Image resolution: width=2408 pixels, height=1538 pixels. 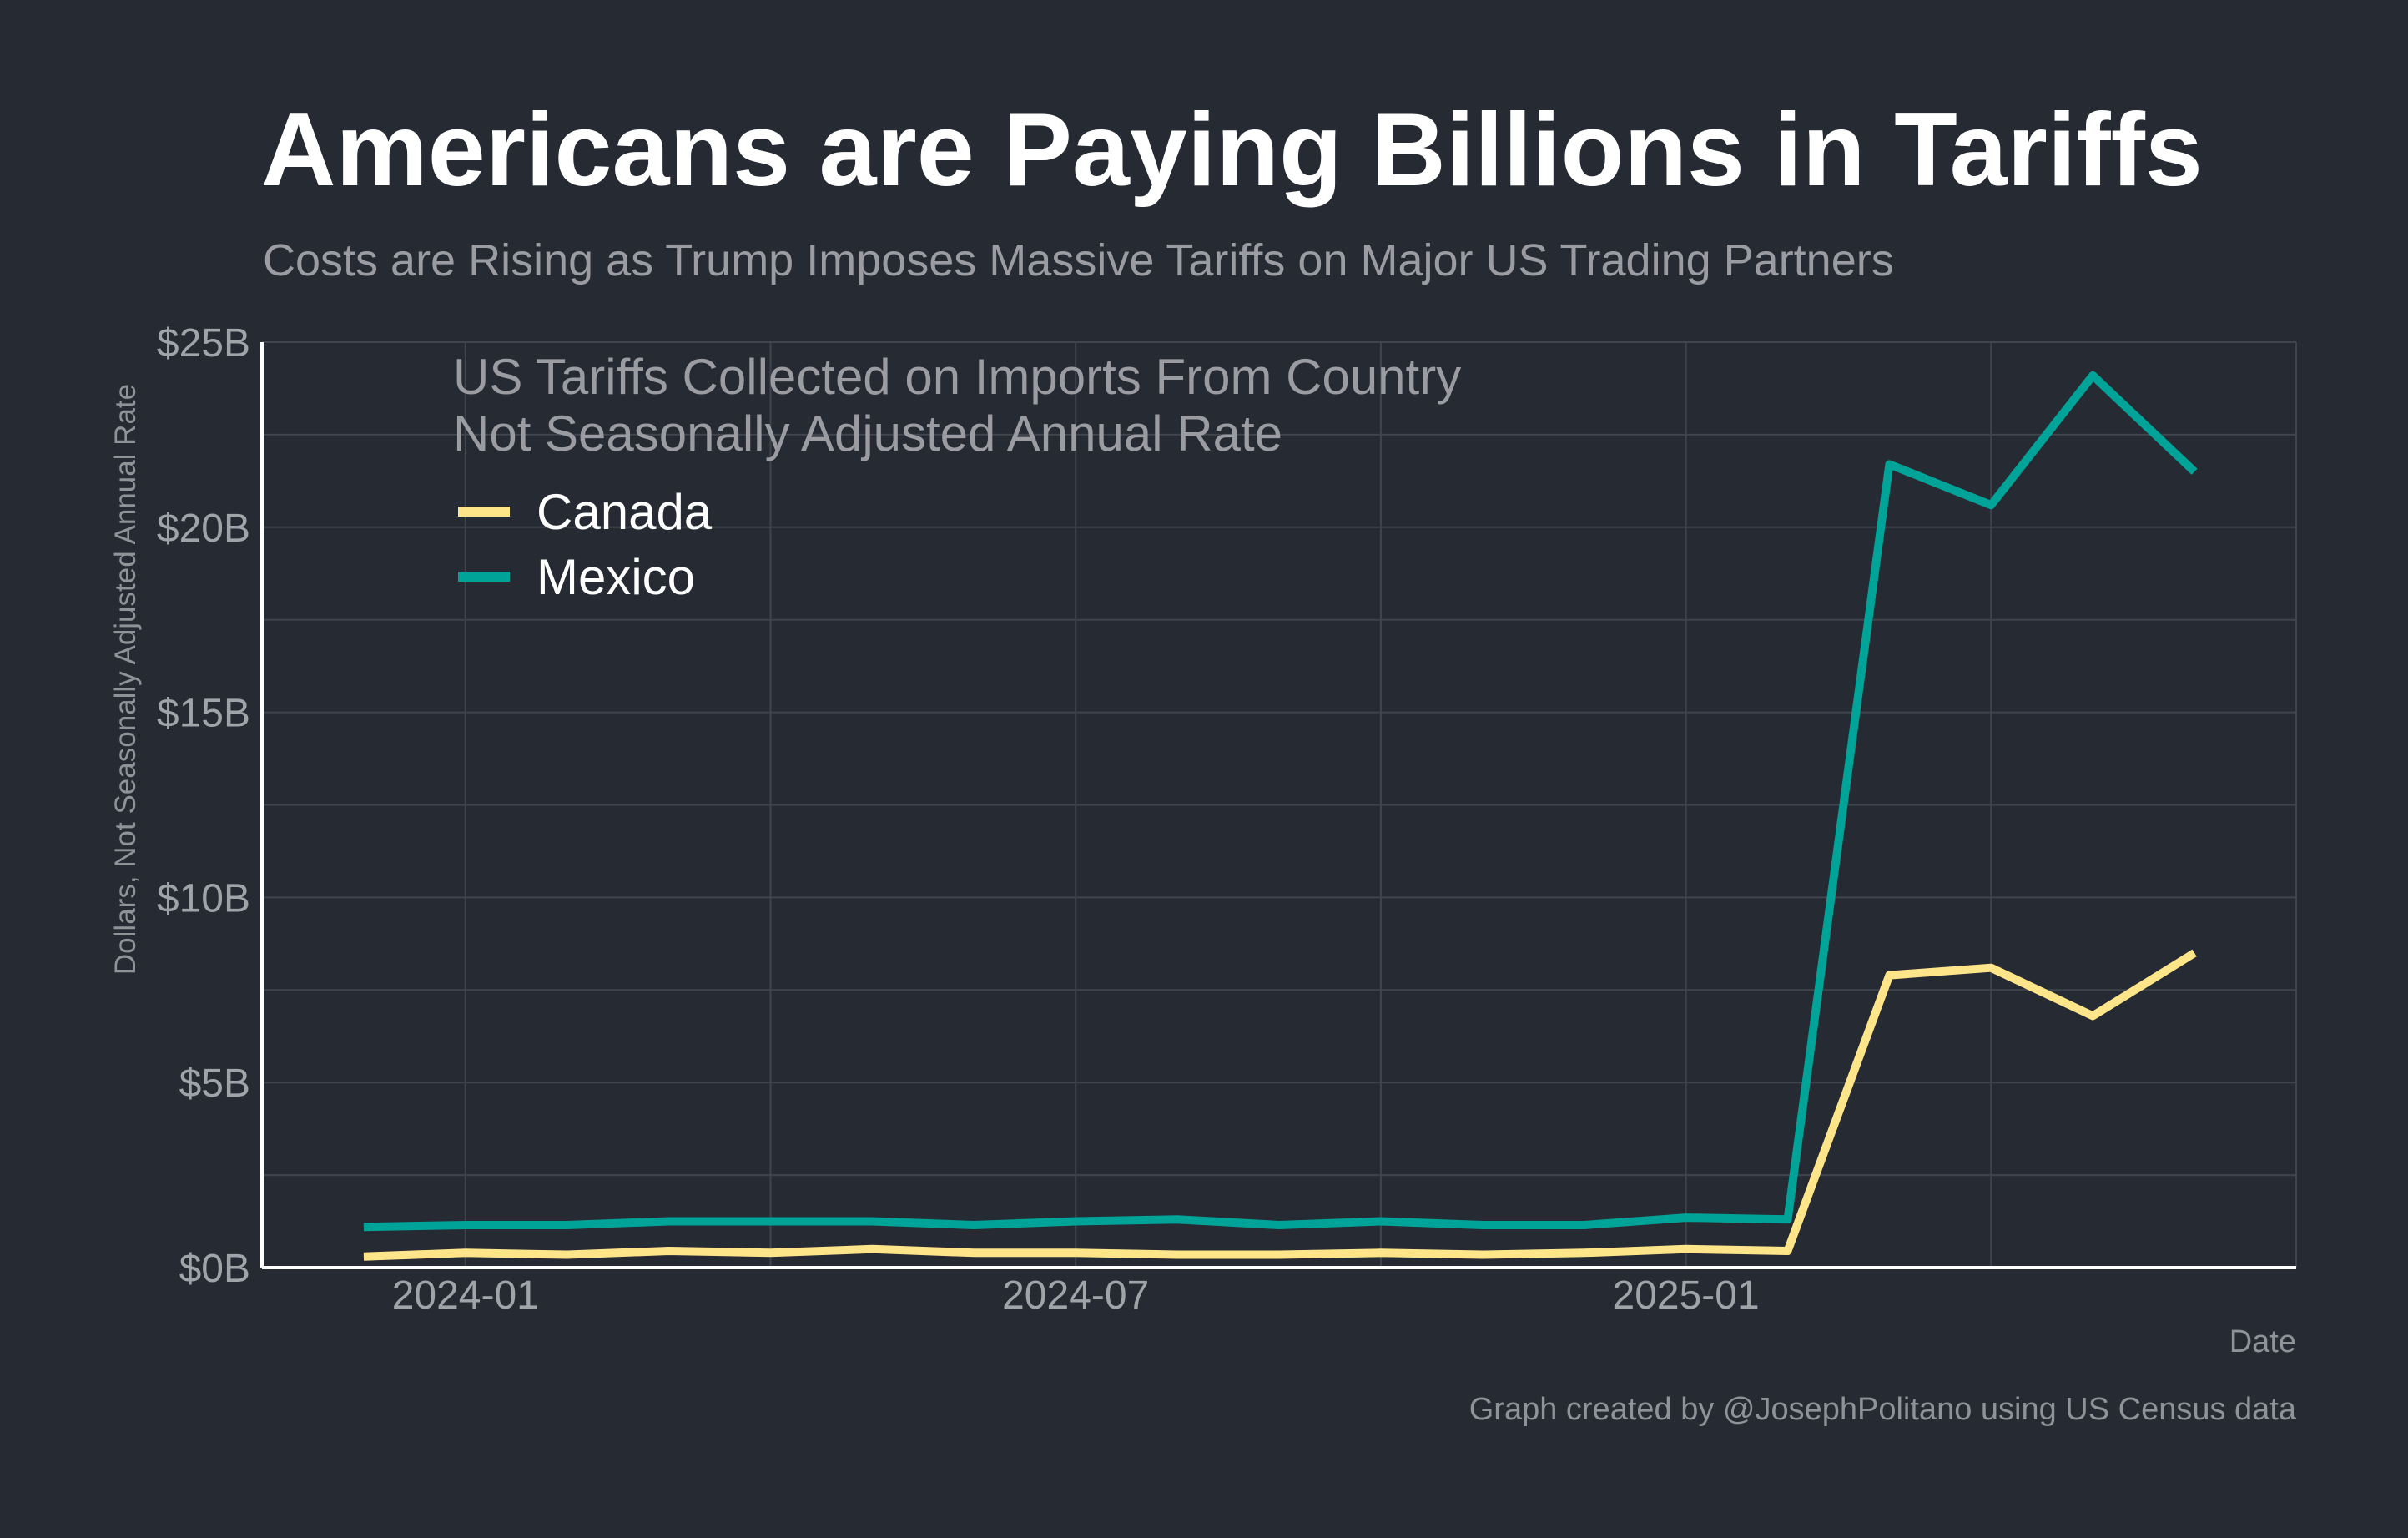 I want to click on y-tick-label: $10B, so click(x=203, y=898).